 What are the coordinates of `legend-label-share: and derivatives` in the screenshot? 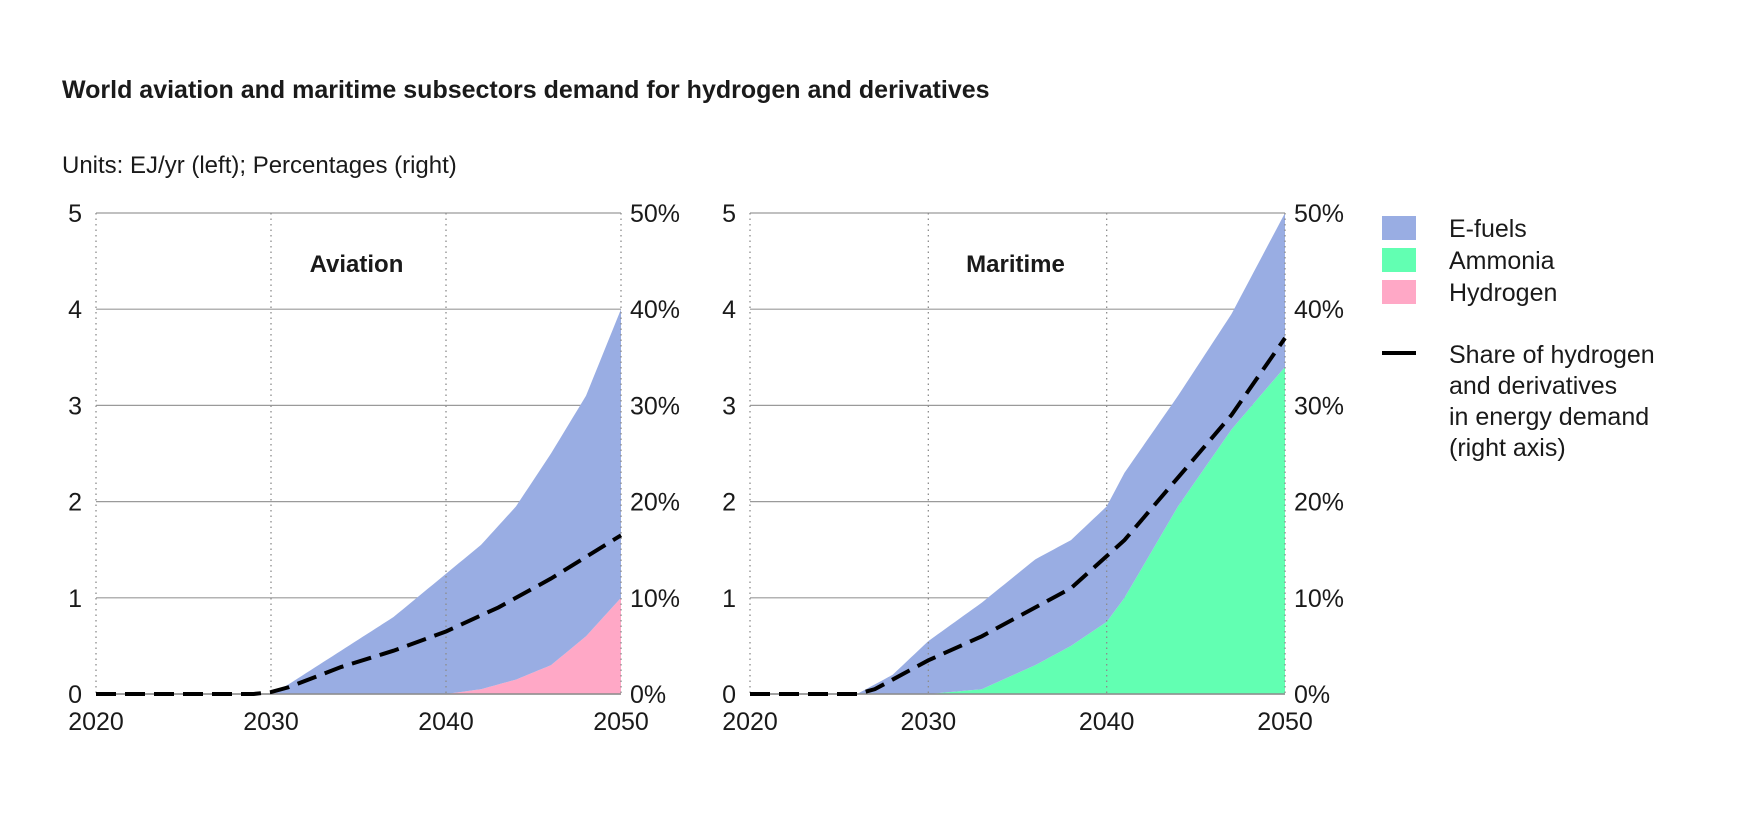 It's located at (1533, 386).